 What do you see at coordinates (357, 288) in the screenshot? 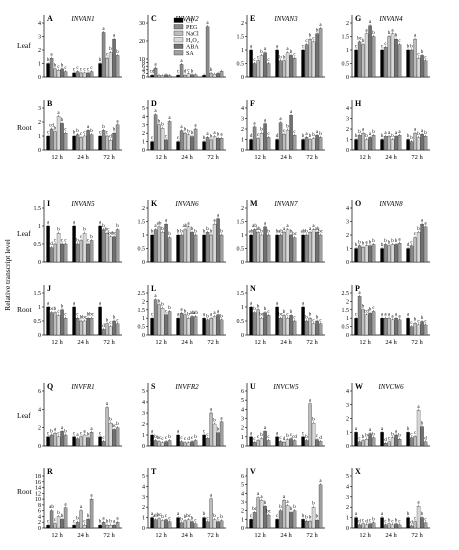
I see `panel-letter: P` at bounding box center [357, 288].